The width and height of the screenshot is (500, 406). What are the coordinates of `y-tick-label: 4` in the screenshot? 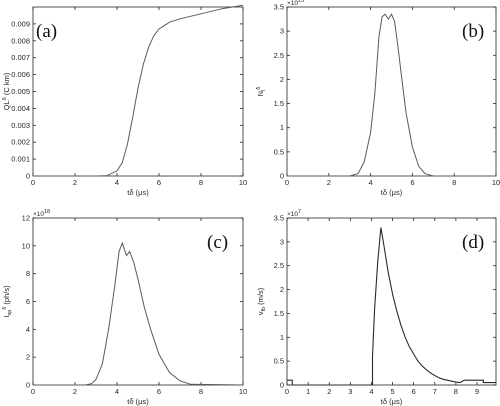 It's located at (28, 329).